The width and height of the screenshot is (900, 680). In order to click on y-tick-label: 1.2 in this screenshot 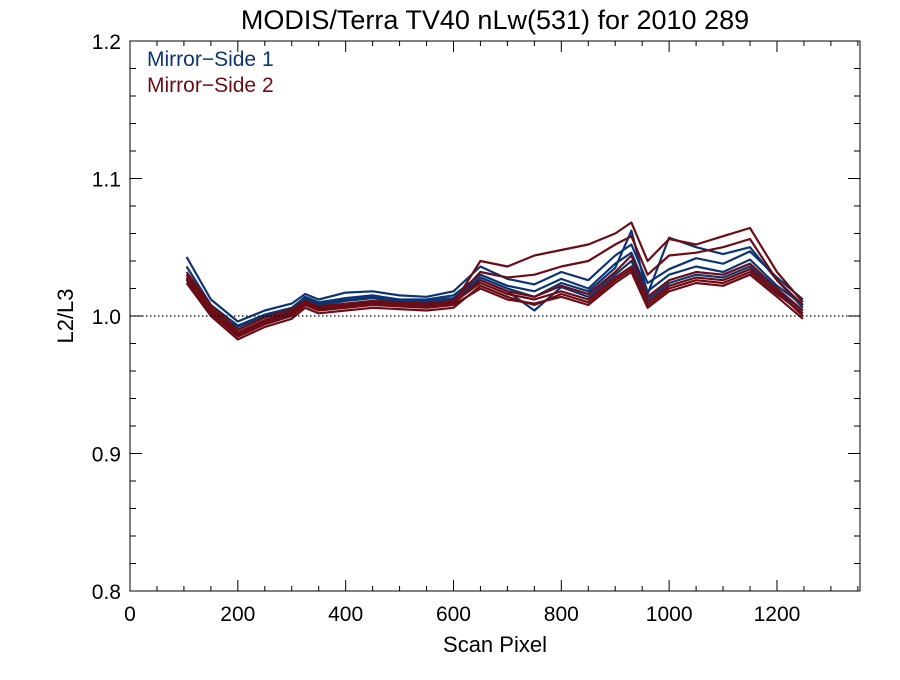, I will do `click(106, 42)`.